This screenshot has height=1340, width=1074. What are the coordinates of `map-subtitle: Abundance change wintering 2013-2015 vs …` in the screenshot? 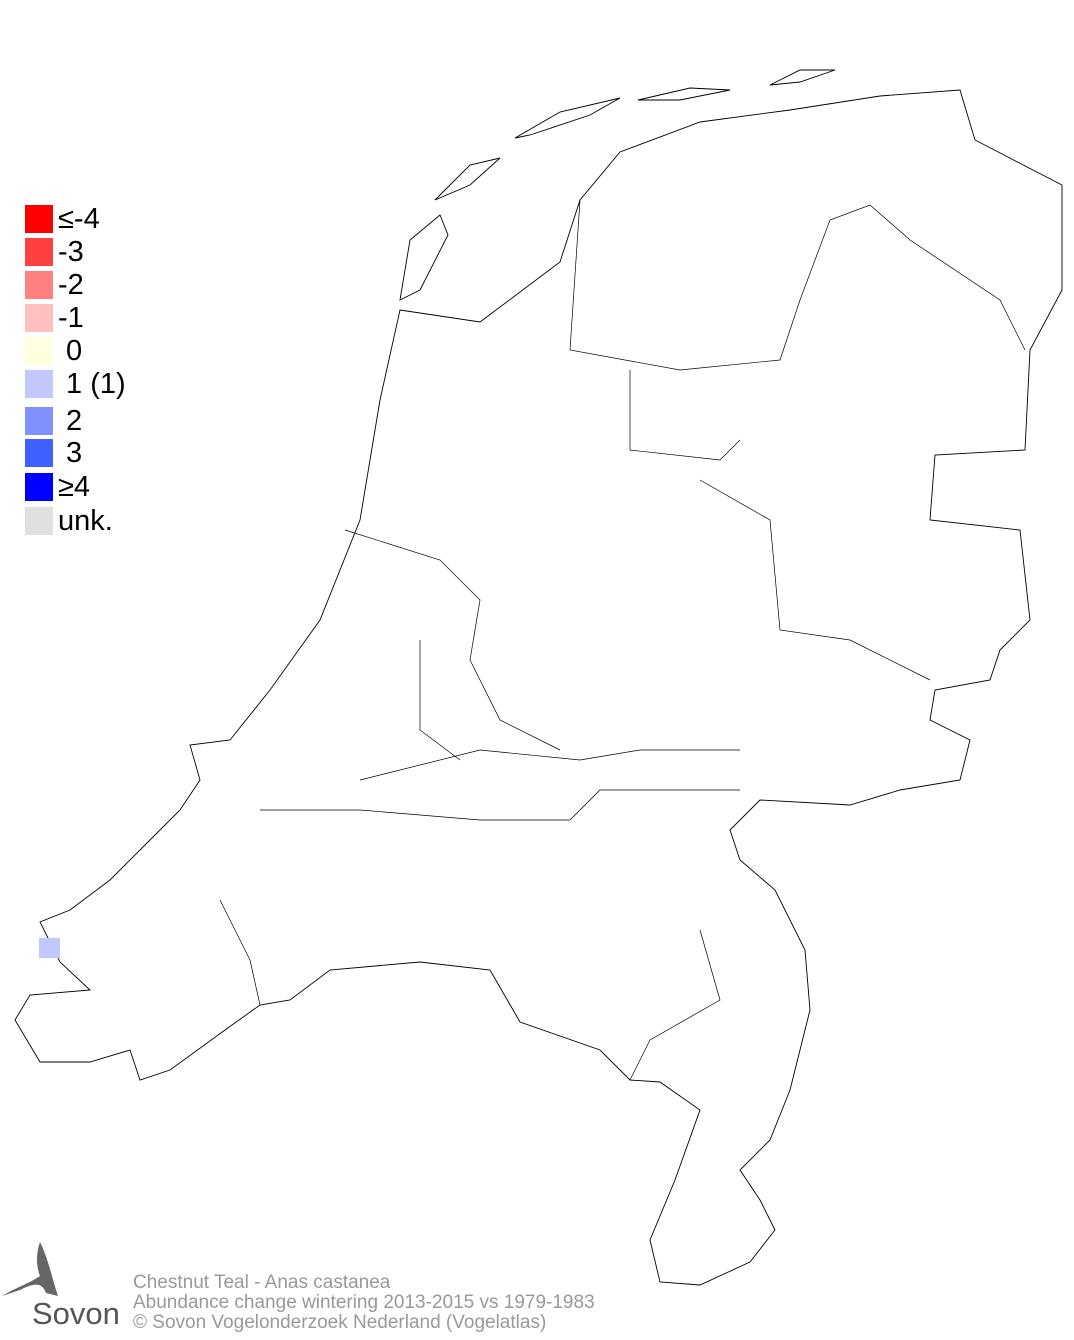 It's located at (364, 1302).